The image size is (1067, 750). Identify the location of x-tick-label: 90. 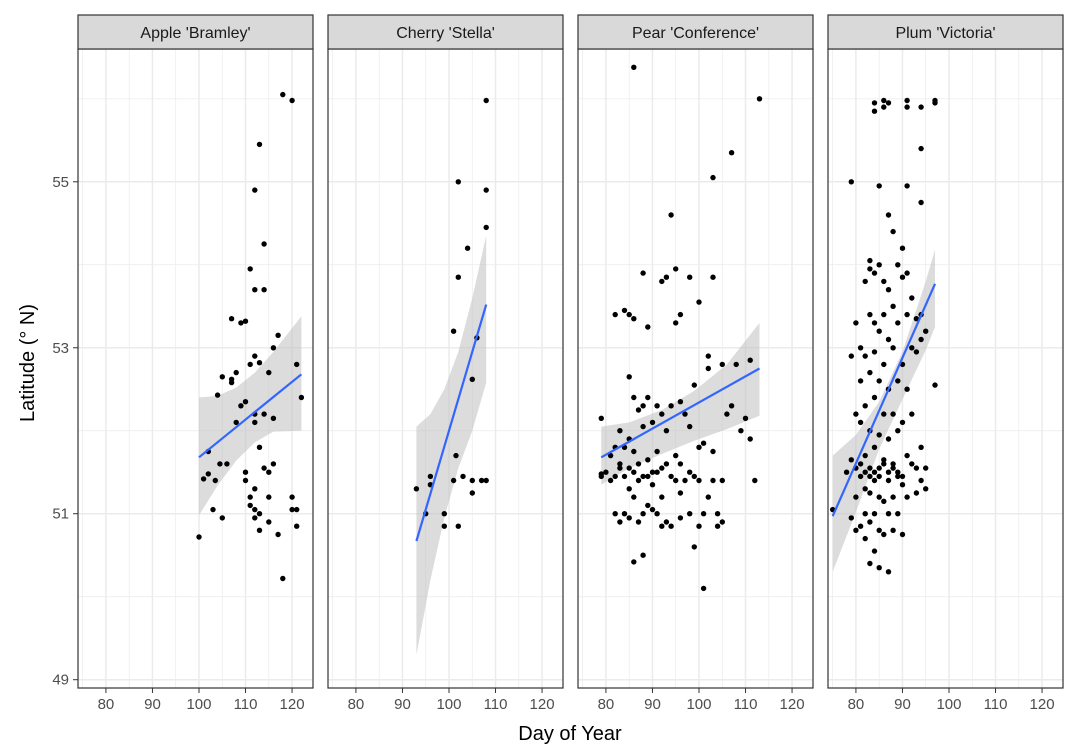
(152, 704).